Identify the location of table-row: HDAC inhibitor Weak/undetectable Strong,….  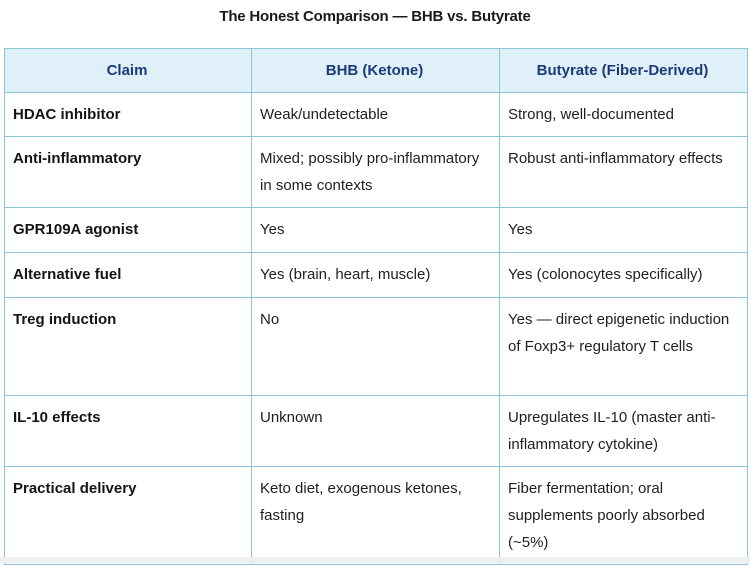
(376, 114).